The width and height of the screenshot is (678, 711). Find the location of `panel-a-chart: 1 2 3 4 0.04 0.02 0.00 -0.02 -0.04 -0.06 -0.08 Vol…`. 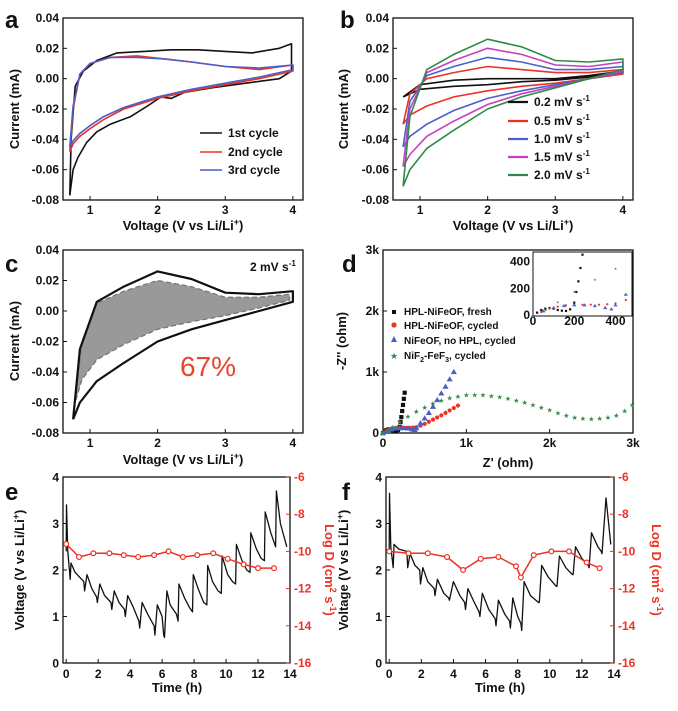

panel-a-chart: 1 2 3 4 0.04 0.02 0.00 -0.02 -0.04 -0.06 -0.08 Vol… is located at coordinates (155, 122).